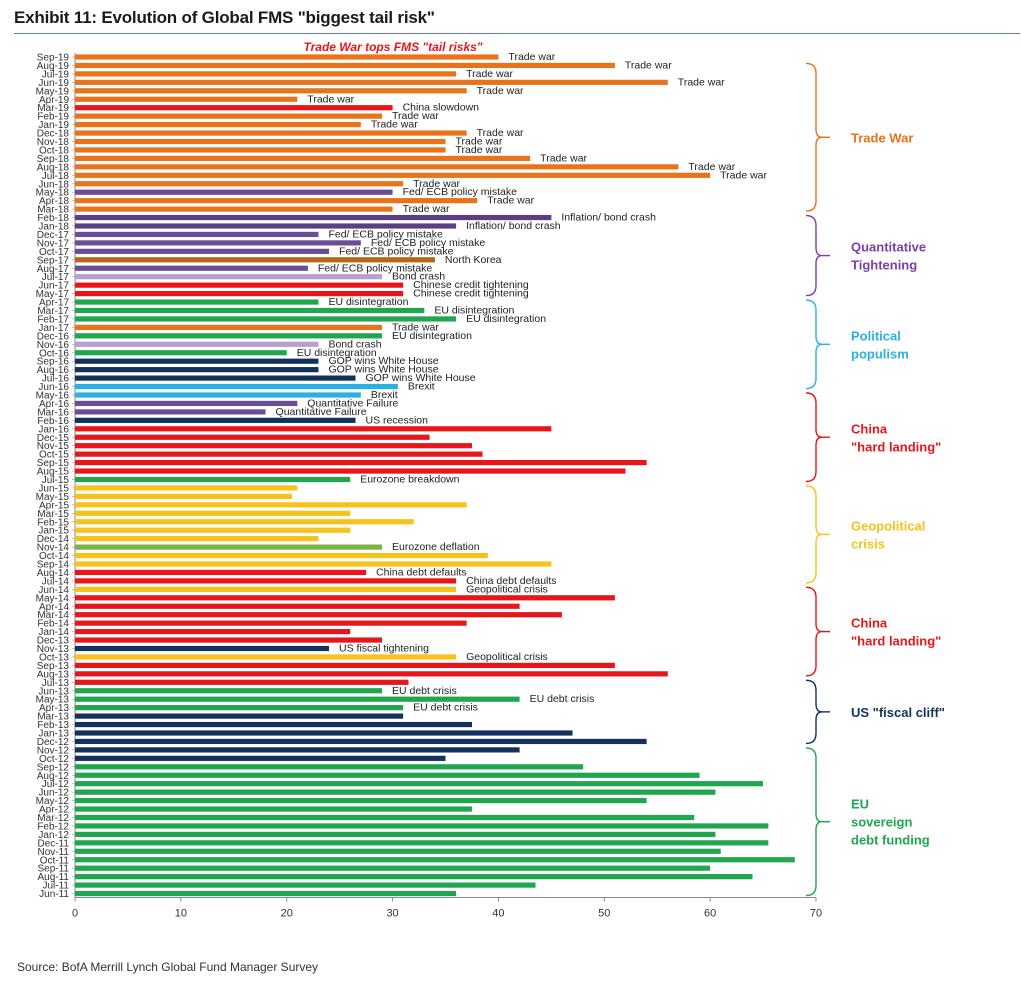 The image size is (1021, 988). Describe the element at coordinates (54, 252) in the screenshot. I see `y-tick-label: Oct-17` at that location.